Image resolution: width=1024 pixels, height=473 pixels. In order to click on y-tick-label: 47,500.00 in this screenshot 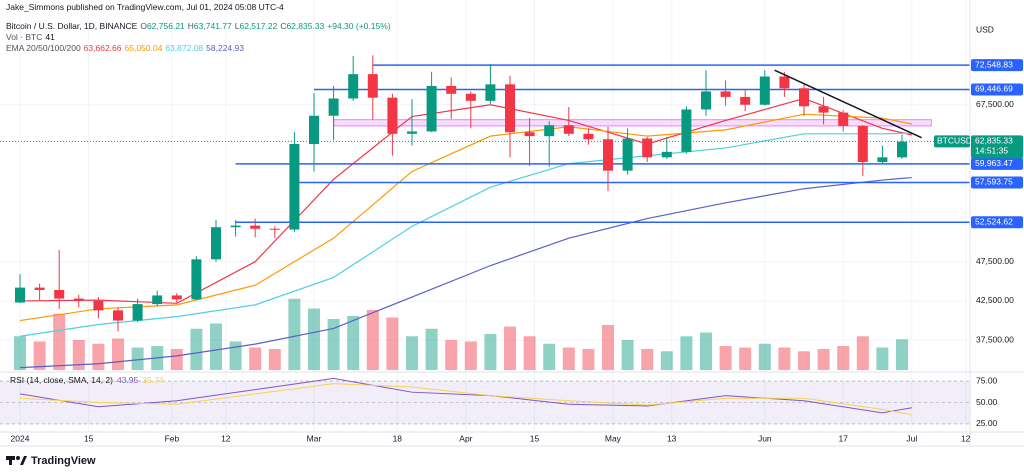, I will do `click(995, 261)`.